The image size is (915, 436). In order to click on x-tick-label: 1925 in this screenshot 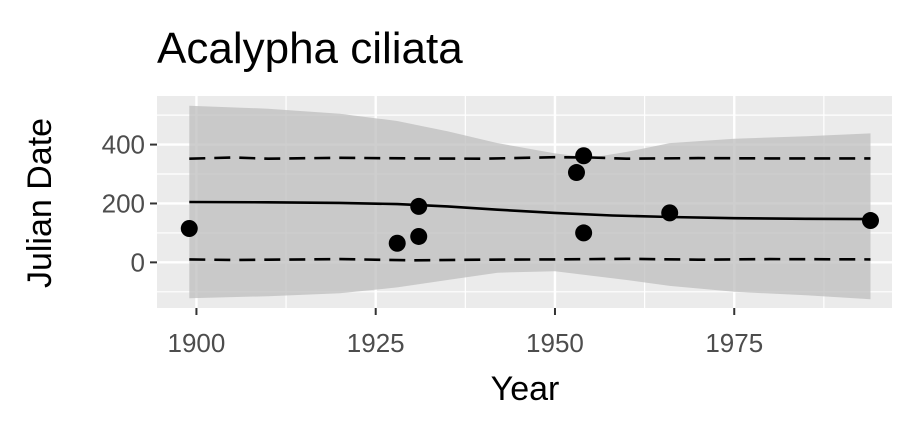, I will do `click(376, 343)`.